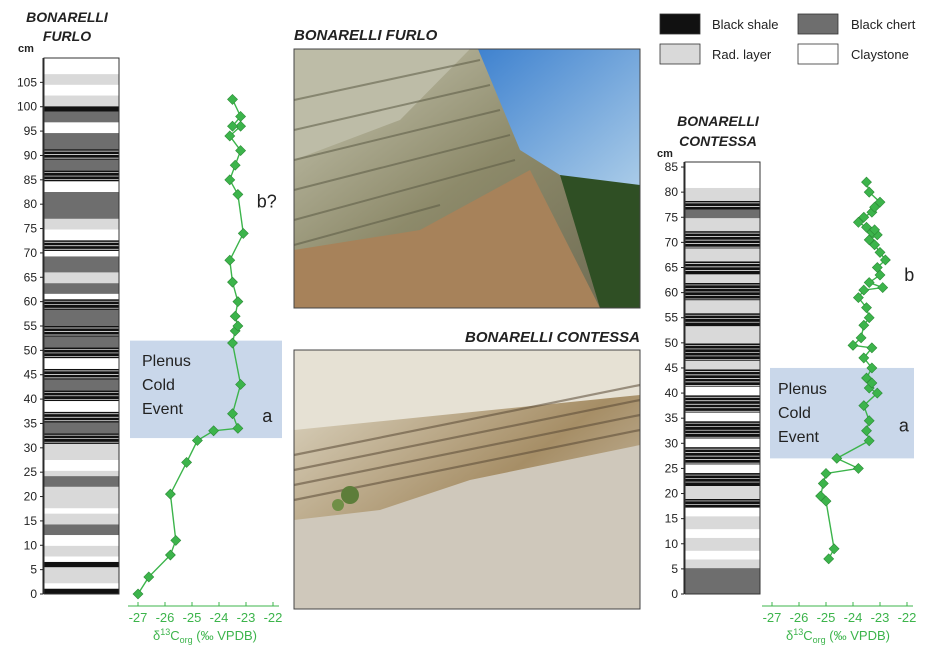  Describe the element at coordinates (31, 521) in the screenshot. I see `depth-tick-label: 15` at that location.